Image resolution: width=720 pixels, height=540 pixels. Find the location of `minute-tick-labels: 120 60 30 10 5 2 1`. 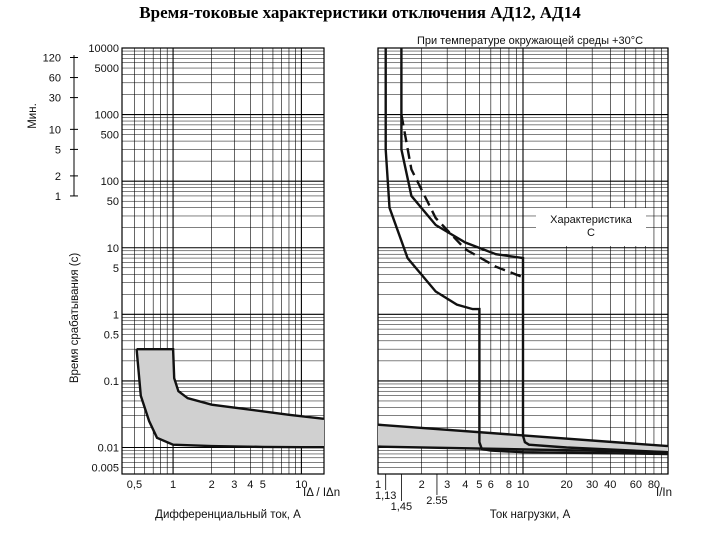

minute-tick-labels: 120 60 30 10 5 2 1 is located at coordinates (60, 127).